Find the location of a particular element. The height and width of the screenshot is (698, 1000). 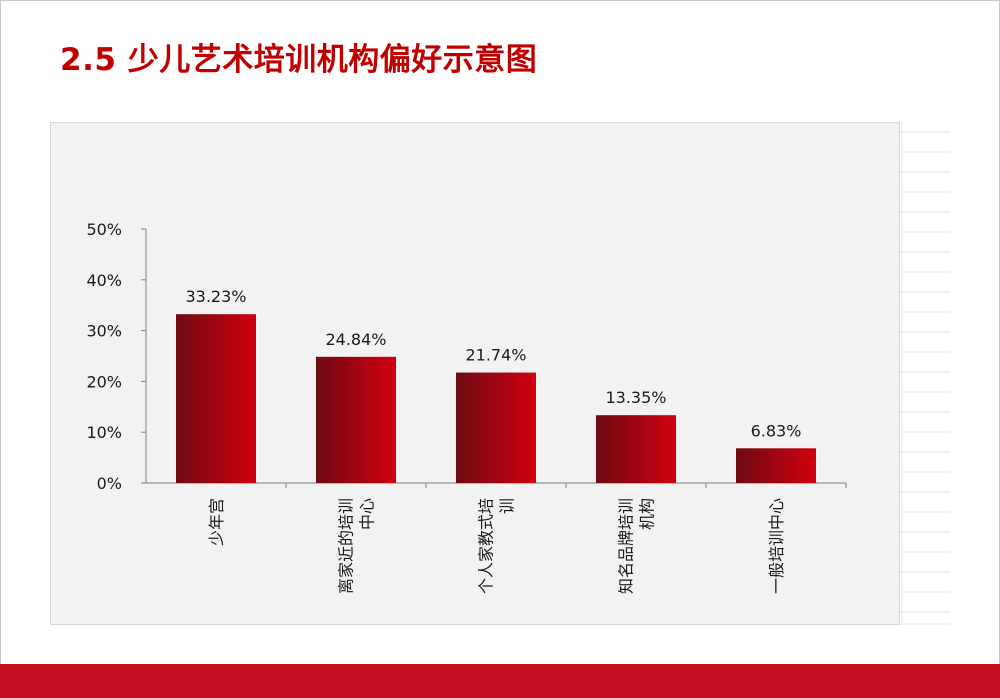

data-label-2: 24.84% is located at coordinates (355, 339).